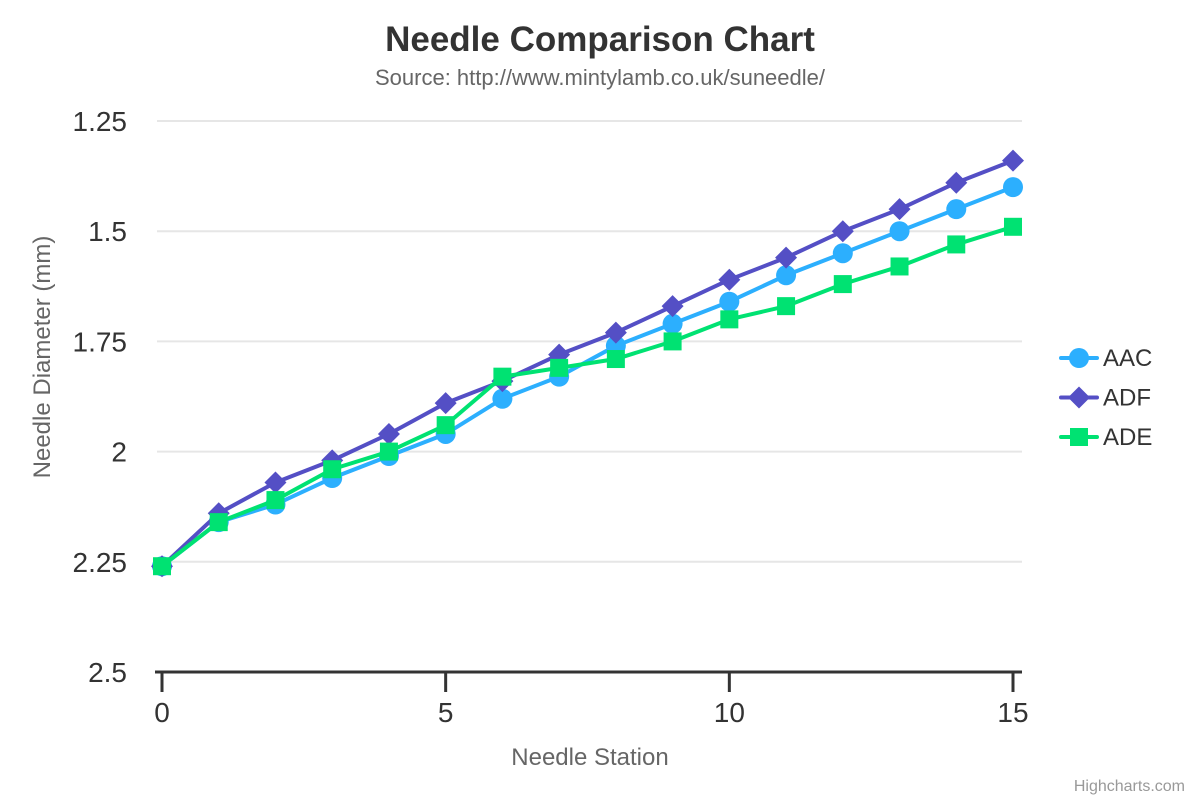 This screenshot has width=1200, height=800. I want to click on x-axis-label: 10, so click(729, 712).